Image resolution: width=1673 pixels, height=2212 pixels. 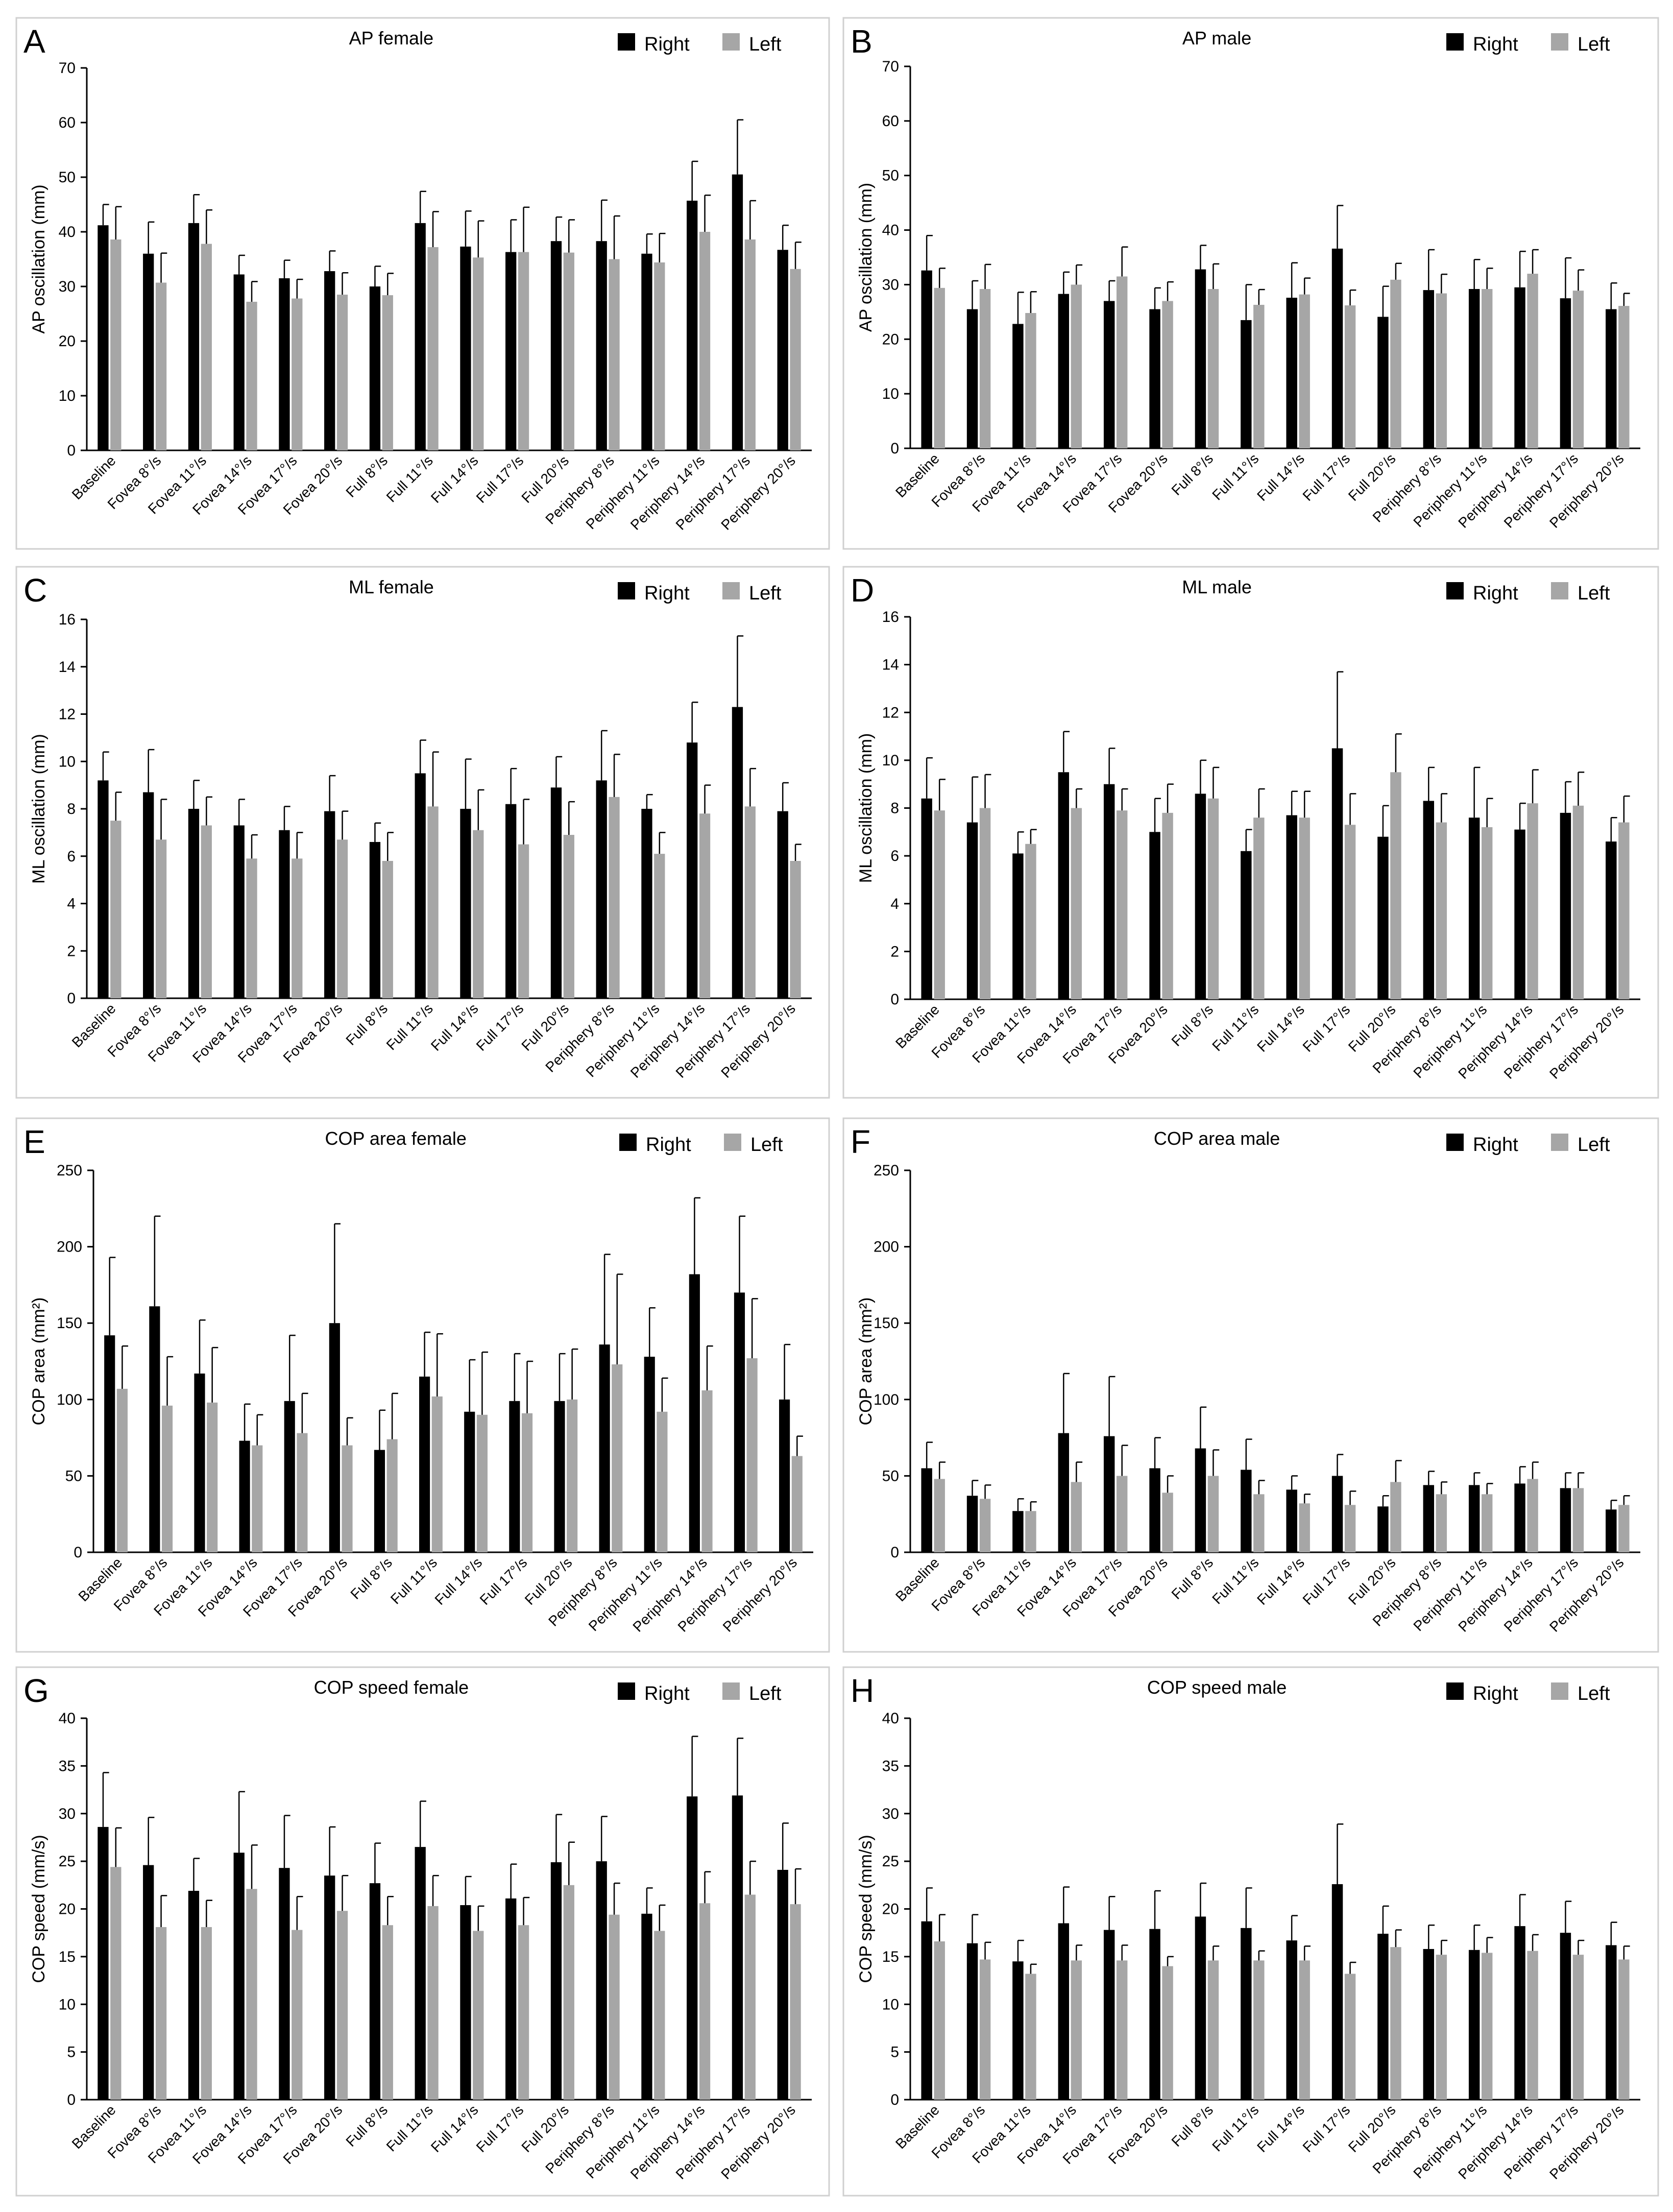 What do you see at coordinates (732, 1142) in the screenshot?
I see `legend-swatch-left` at bounding box center [732, 1142].